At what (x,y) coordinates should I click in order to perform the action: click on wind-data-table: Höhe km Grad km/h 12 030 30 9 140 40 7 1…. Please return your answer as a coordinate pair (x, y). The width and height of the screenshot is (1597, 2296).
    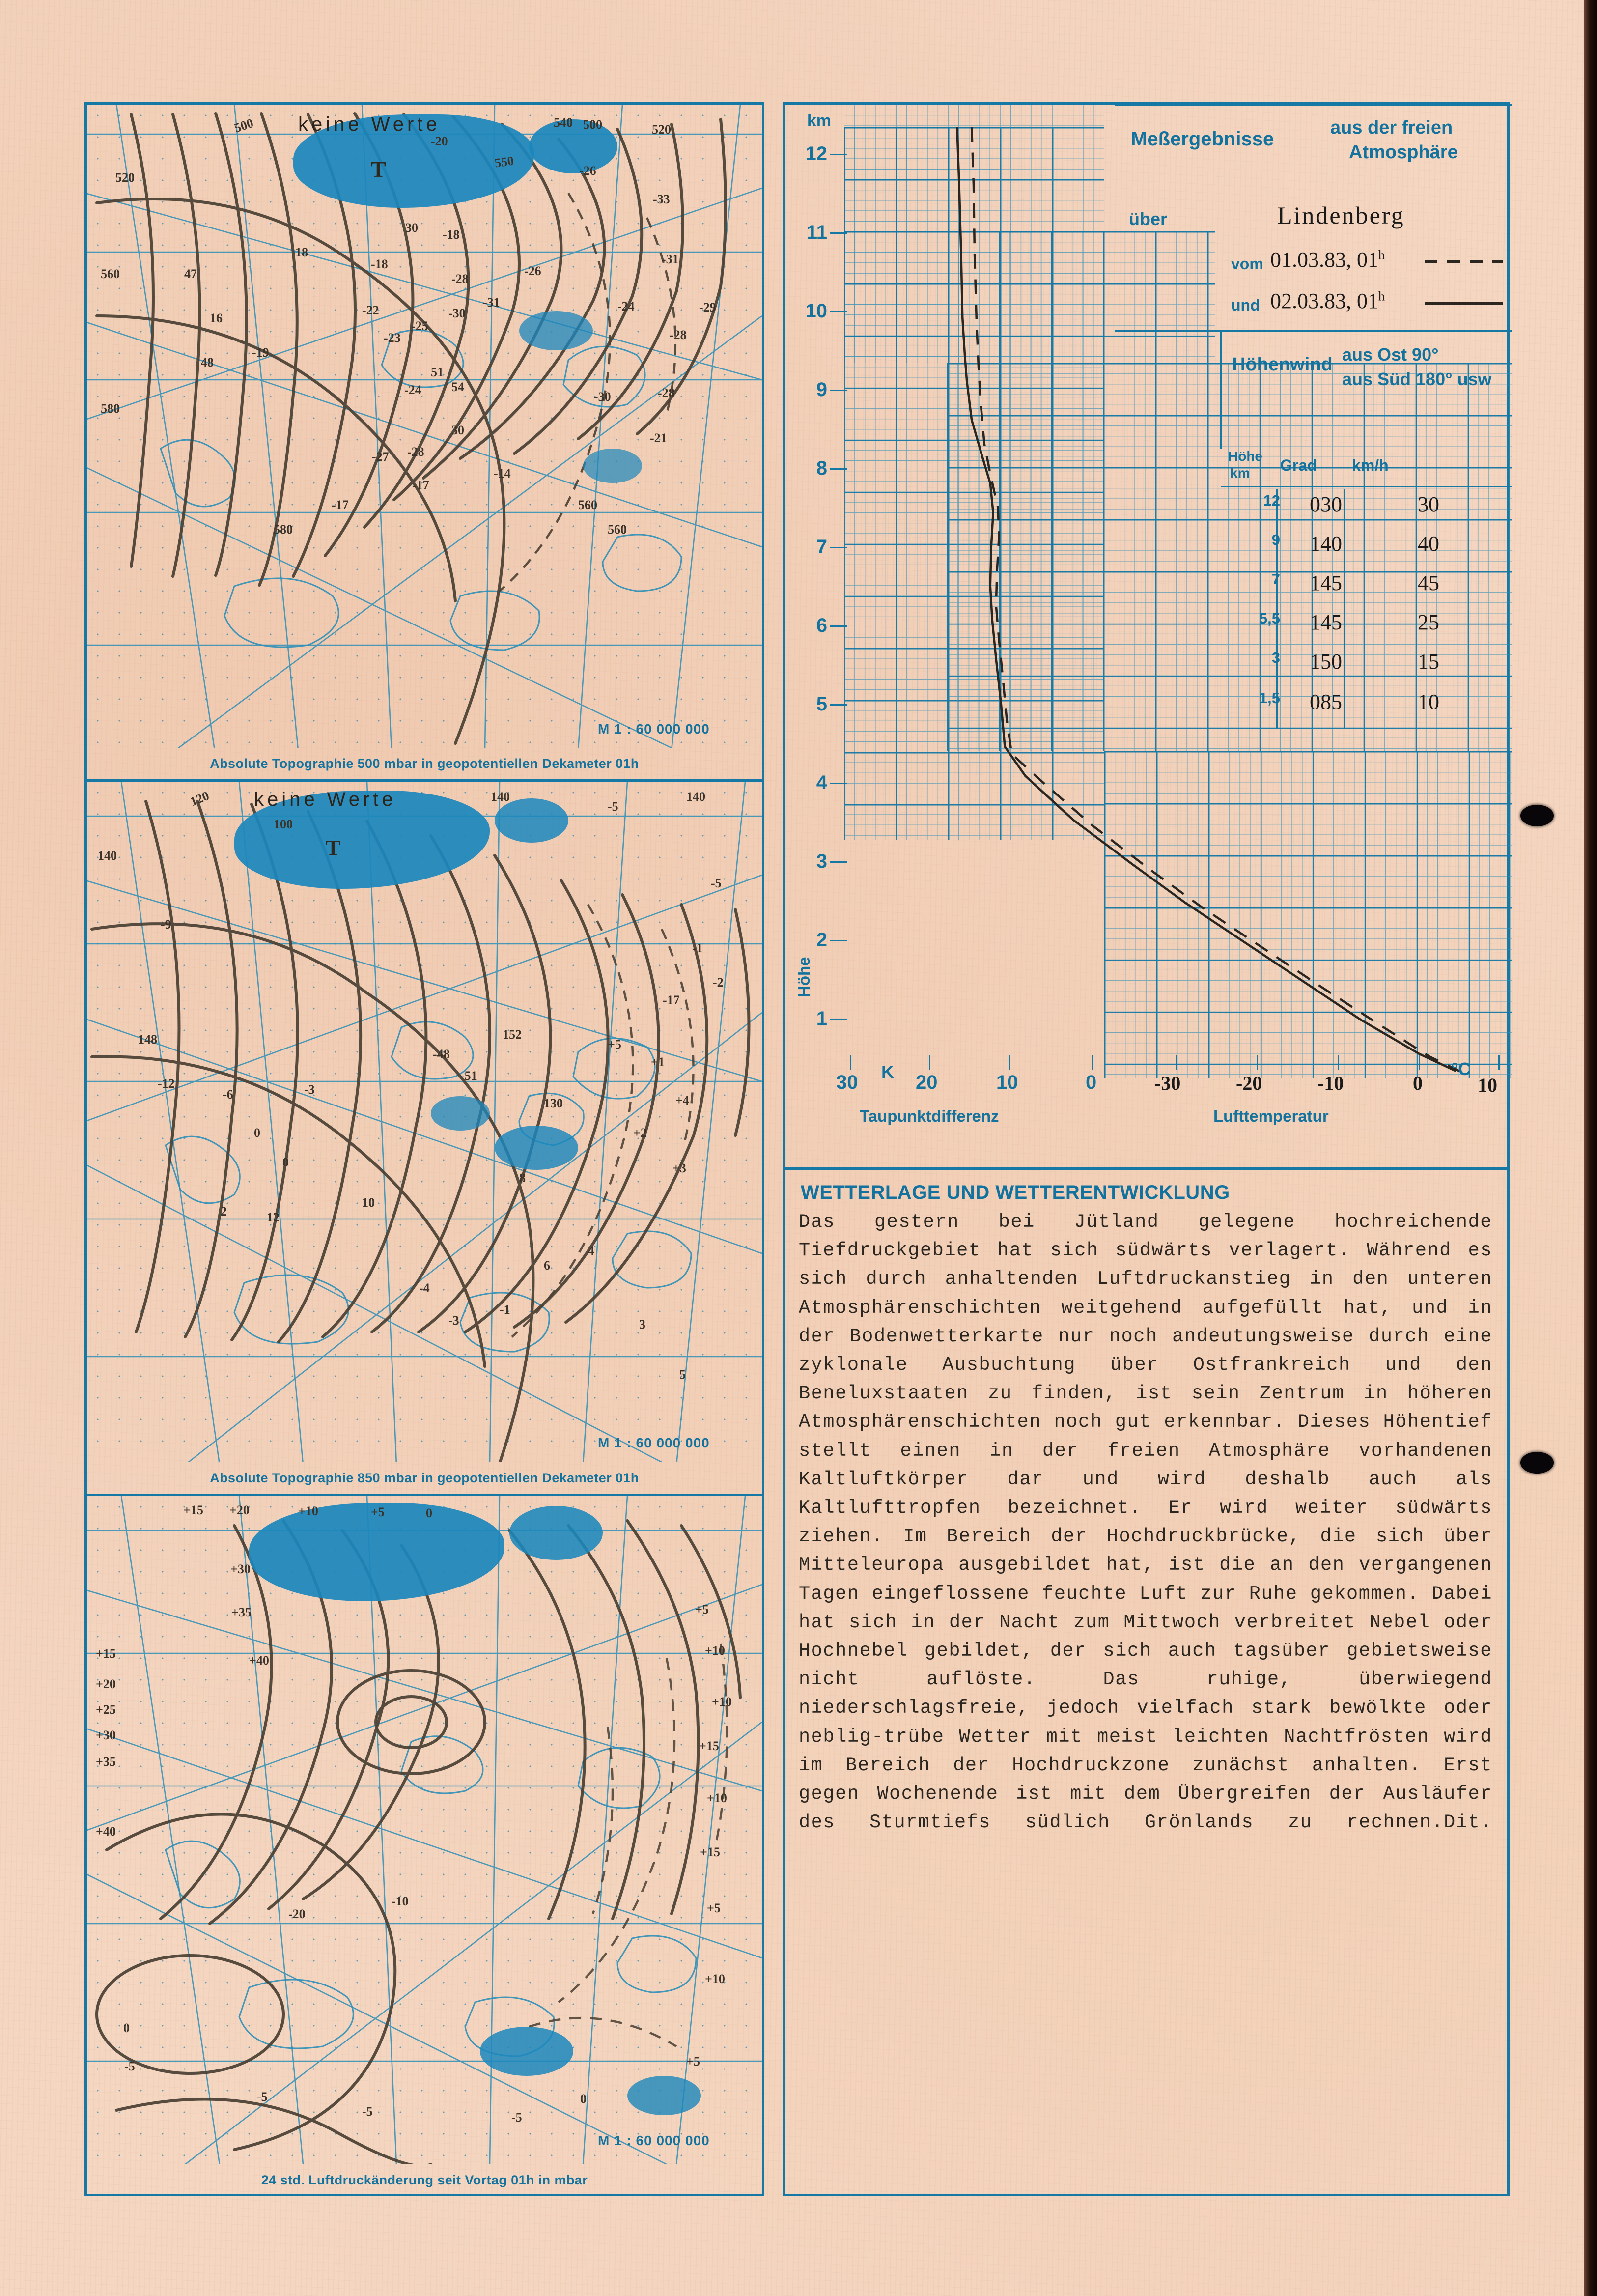
    Looking at the image, I should click on (1366, 589).